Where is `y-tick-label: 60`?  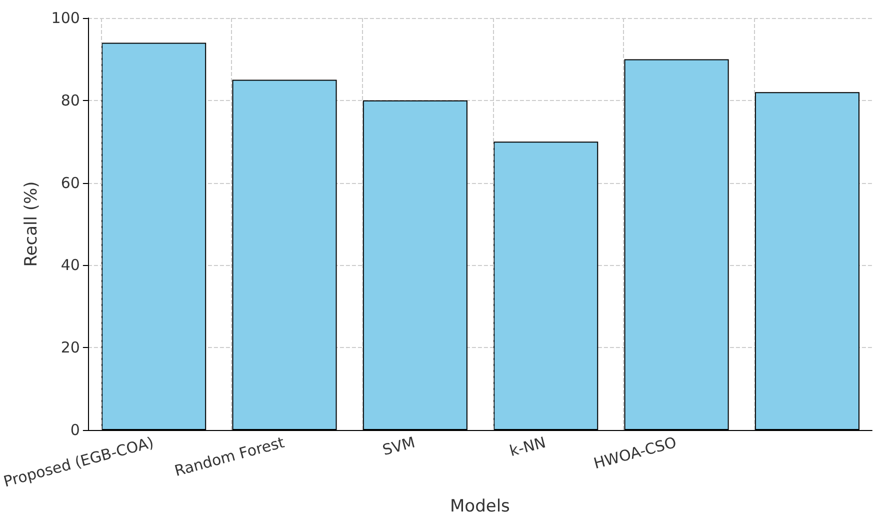
y-tick-label: 60 is located at coordinates (70, 183).